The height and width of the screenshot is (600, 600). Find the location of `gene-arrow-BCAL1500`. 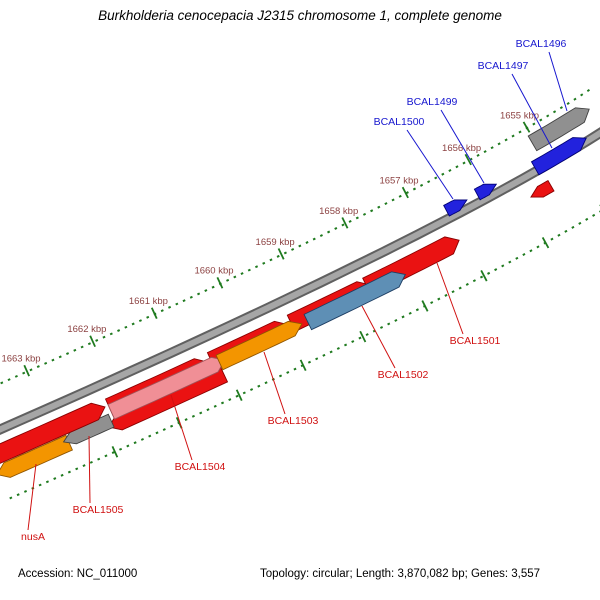

gene-arrow-BCAL1500 is located at coordinates (455, 208).